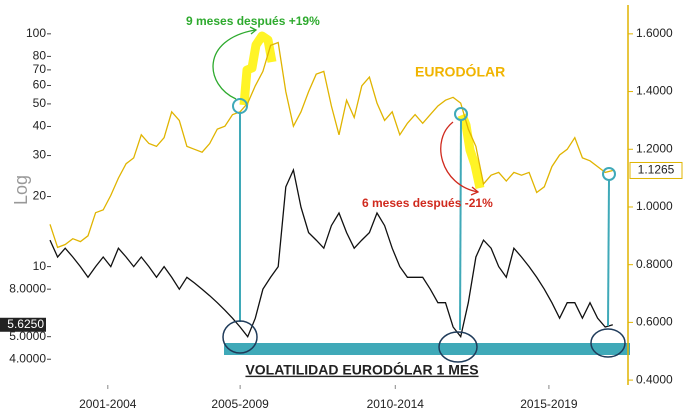 The height and width of the screenshot is (418, 688). I want to click on end-value-label: 1.1265, so click(656, 170).